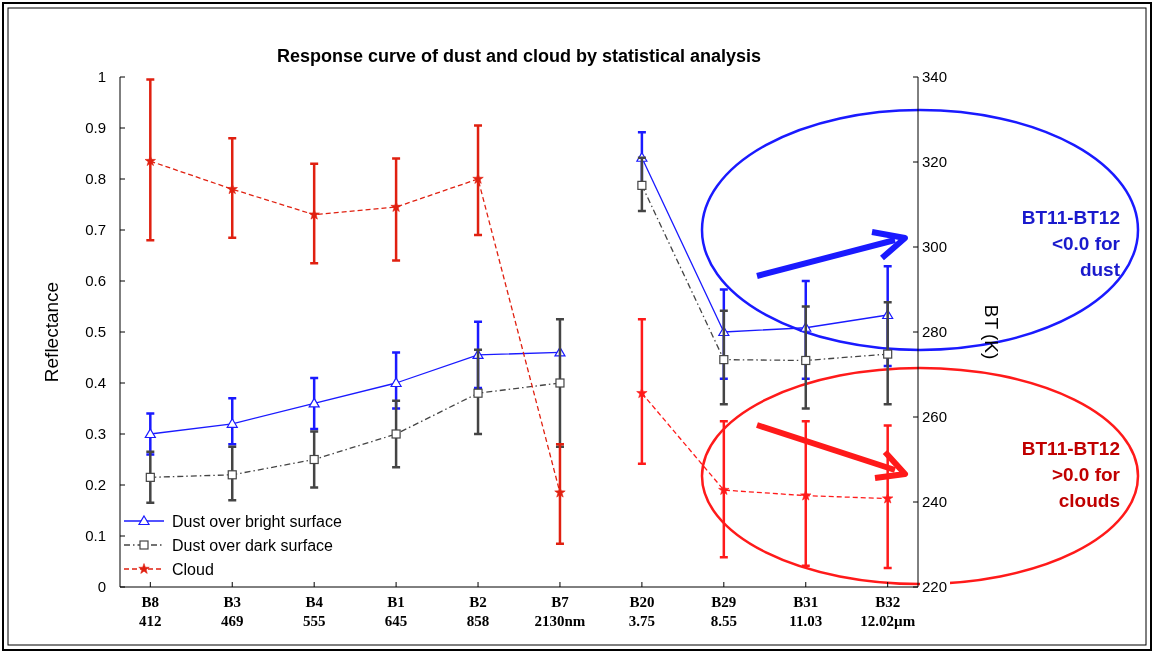 The image size is (1158, 657). Describe the element at coordinates (101, 77) in the screenshot. I see `y-tick-label: 1` at that location.